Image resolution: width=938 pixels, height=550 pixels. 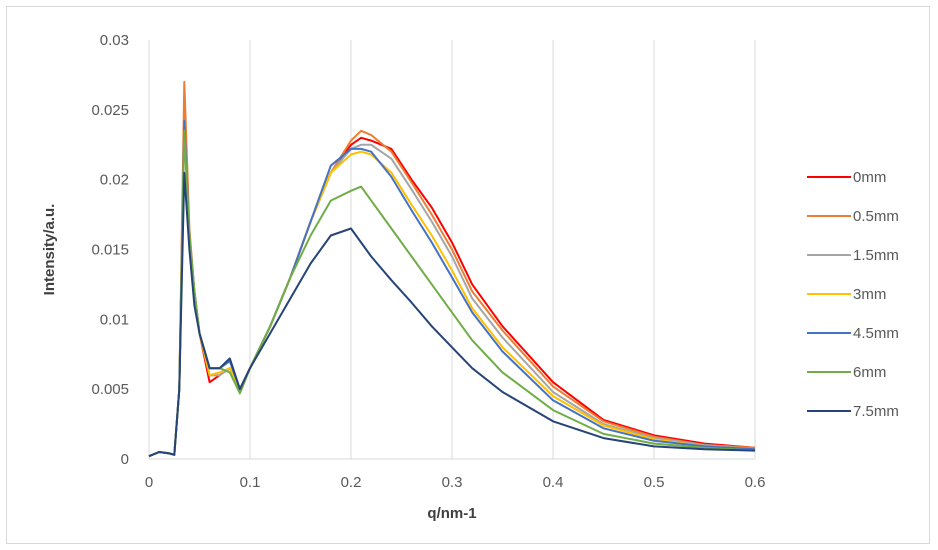 What do you see at coordinates (654, 482) in the screenshot?
I see `x-tick-label: 0.5` at bounding box center [654, 482].